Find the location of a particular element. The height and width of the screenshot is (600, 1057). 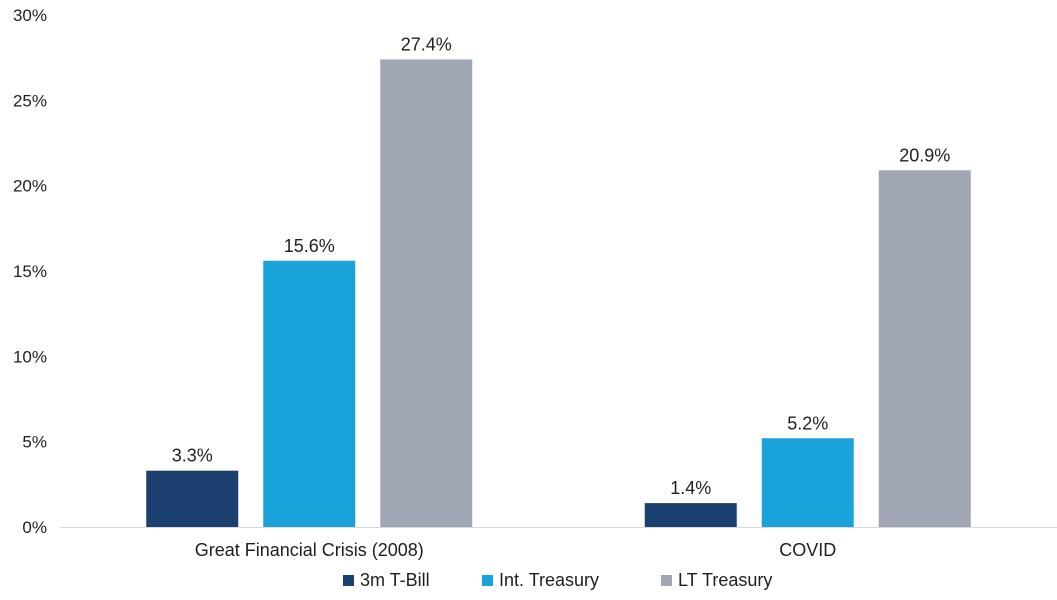

legend-label-3m-tbill: 3m T-Bill is located at coordinates (395, 580).